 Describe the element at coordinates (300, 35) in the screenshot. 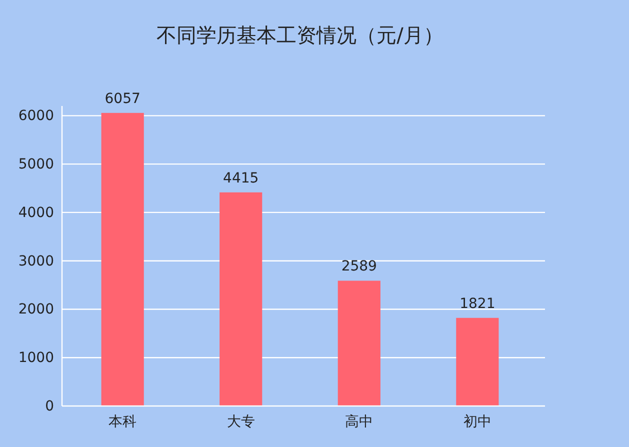

I see `chart-title: 不同学历基本工资情况（元/月）` at that location.